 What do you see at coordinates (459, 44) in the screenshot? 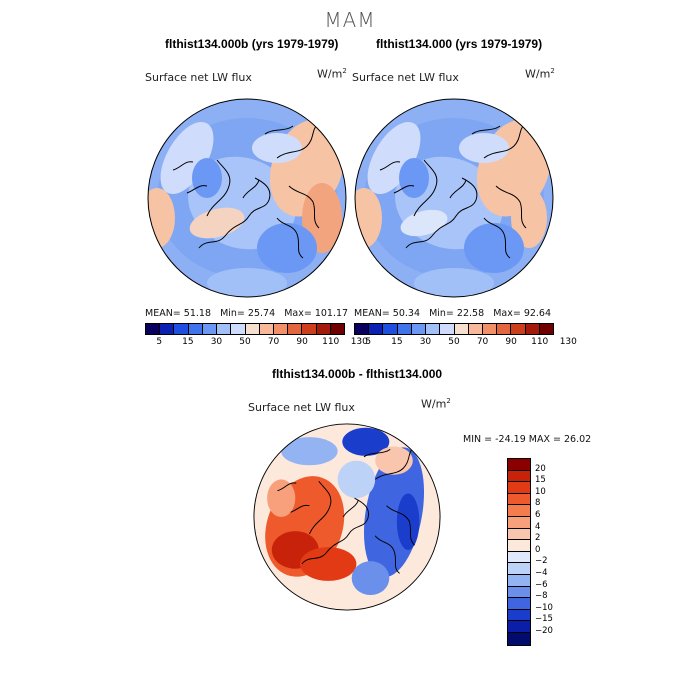
I see `panel-title-right: flthist134.000 (yrs 1979-1979)` at bounding box center [459, 44].